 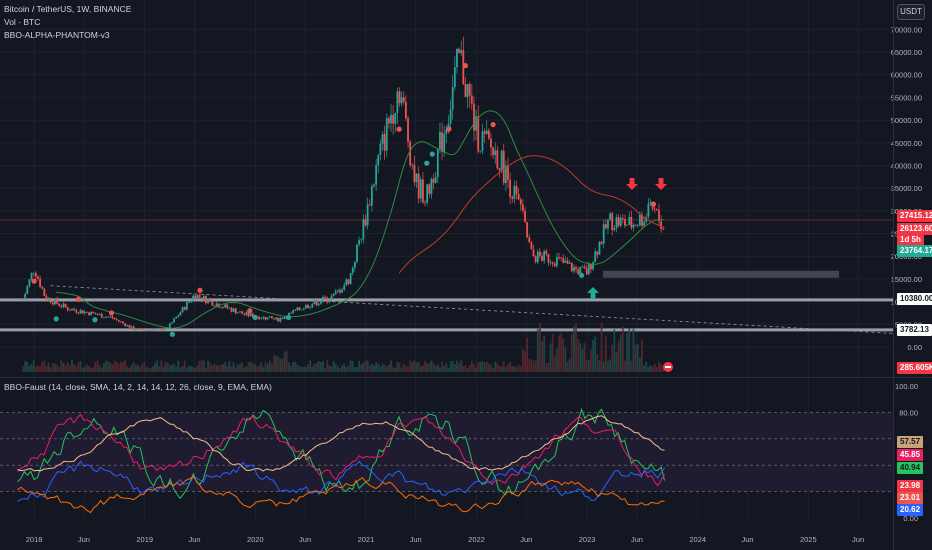 What do you see at coordinates (908, 412) in the screenshot?
I see `osc-y-tick-label: 80.00` at bounding box center [908, 412].